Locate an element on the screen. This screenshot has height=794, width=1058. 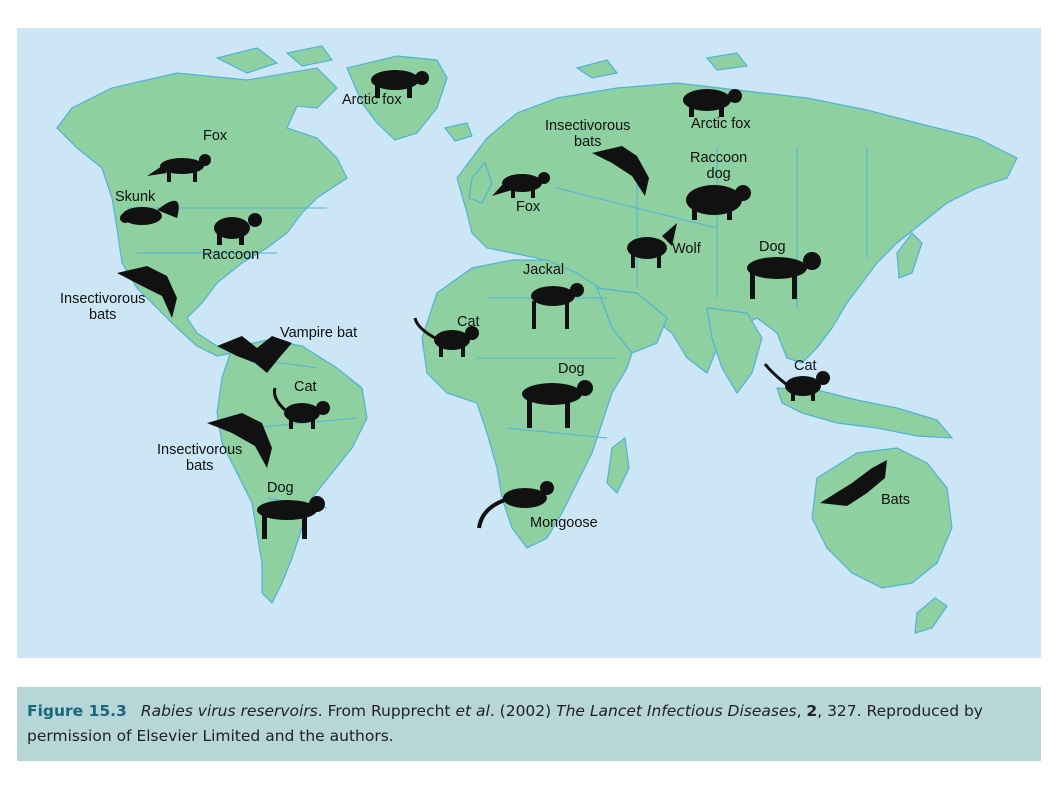
new-zealand is located at coordinates (931, 615).